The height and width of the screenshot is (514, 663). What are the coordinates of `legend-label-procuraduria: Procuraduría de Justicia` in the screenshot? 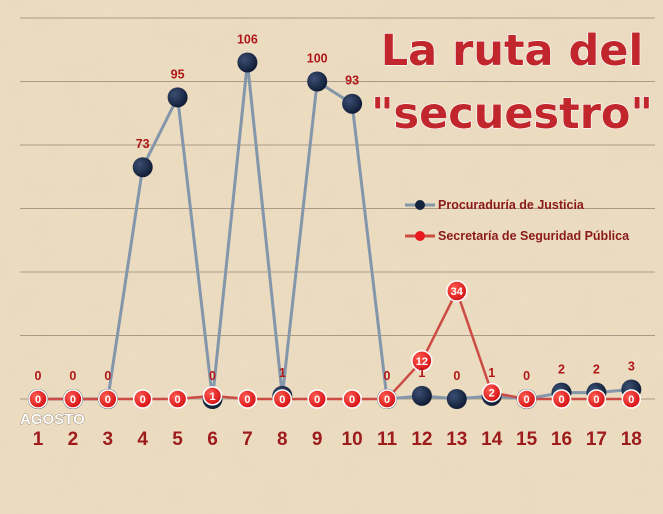 It's located at (511, 205).